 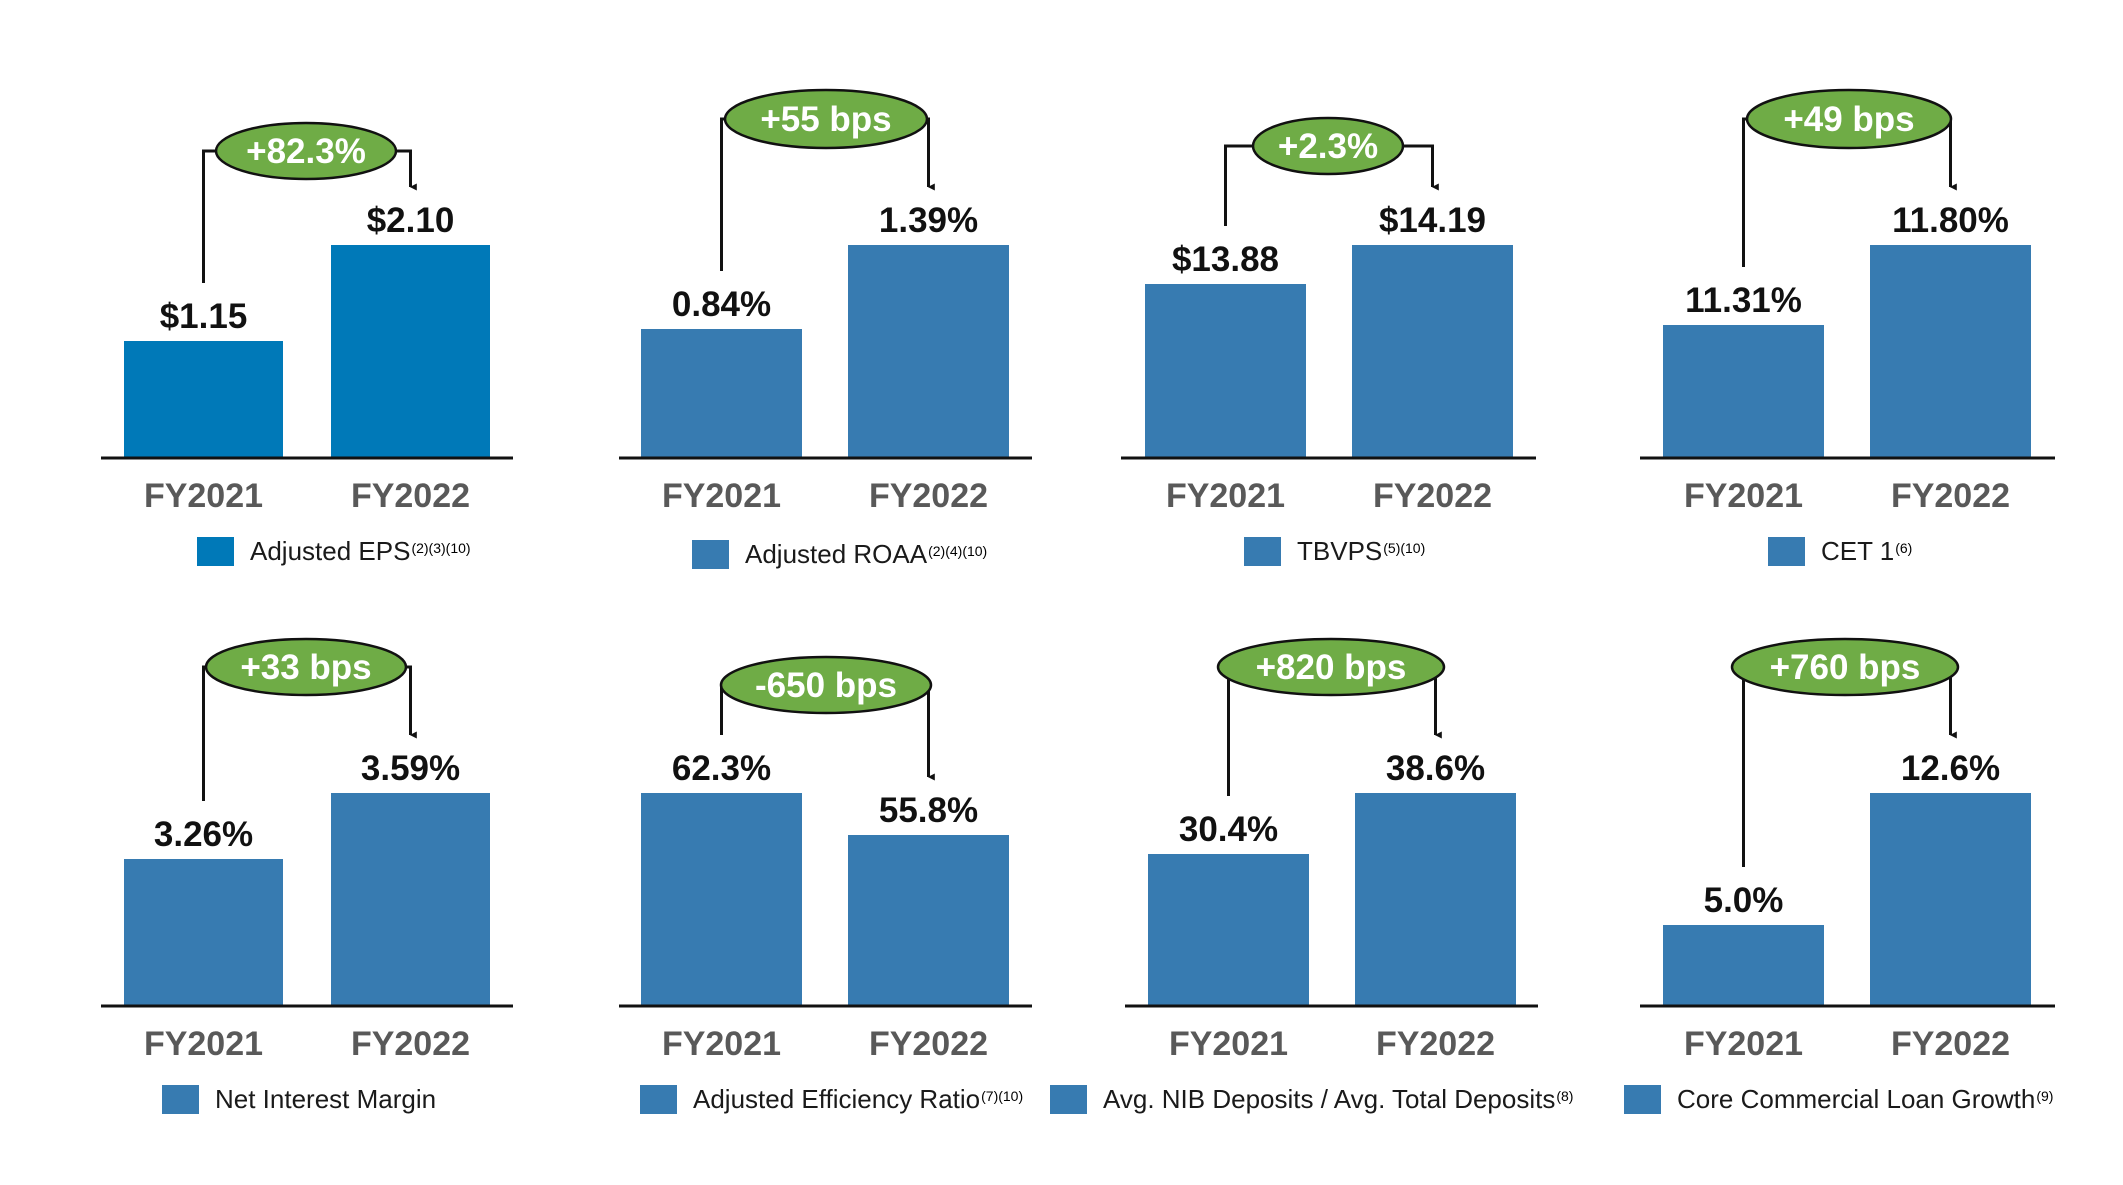 I want to click on legend-label: Adjusted ROAA, so click(x=836, y=553).